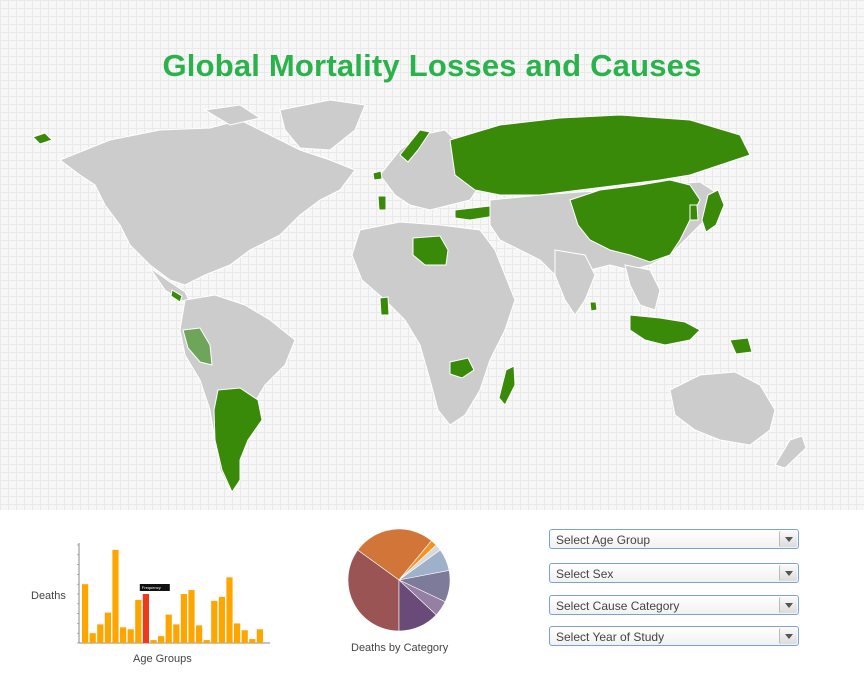 The width and height of the screenshot is (864, 691). What do you see at coordinates (618, 606) in the screenshot?
I see `cause-category-select-label: Select Cause Category` at bounding box center [618, 606].